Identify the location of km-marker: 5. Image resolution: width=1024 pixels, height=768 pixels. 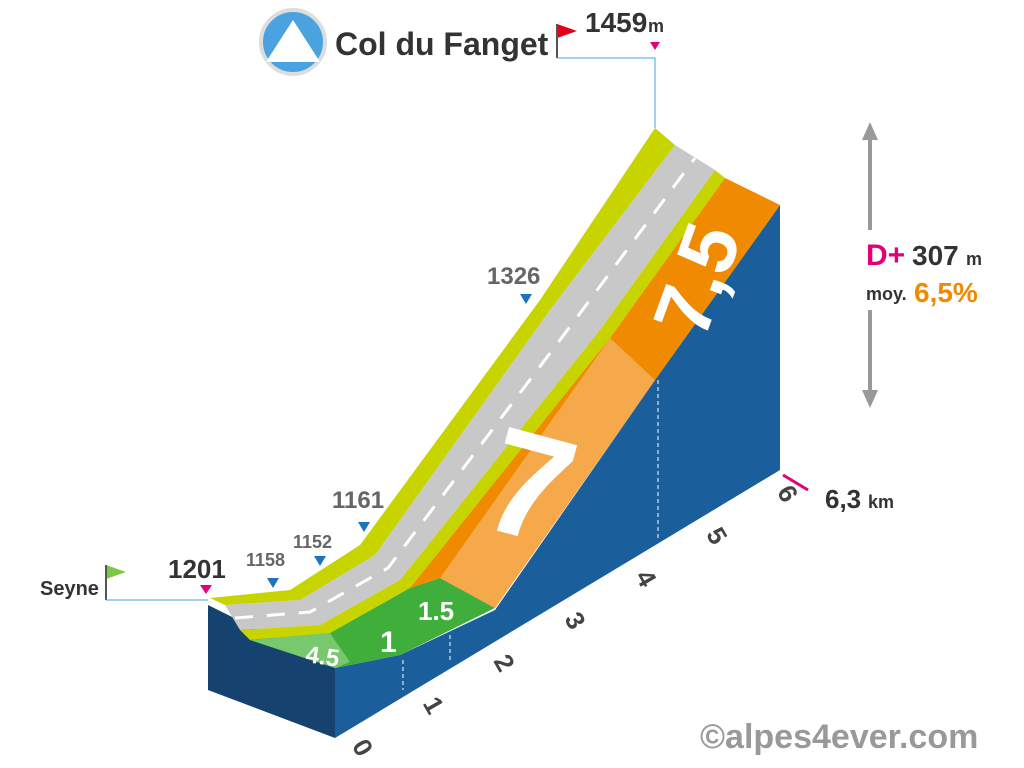
(716, 536).